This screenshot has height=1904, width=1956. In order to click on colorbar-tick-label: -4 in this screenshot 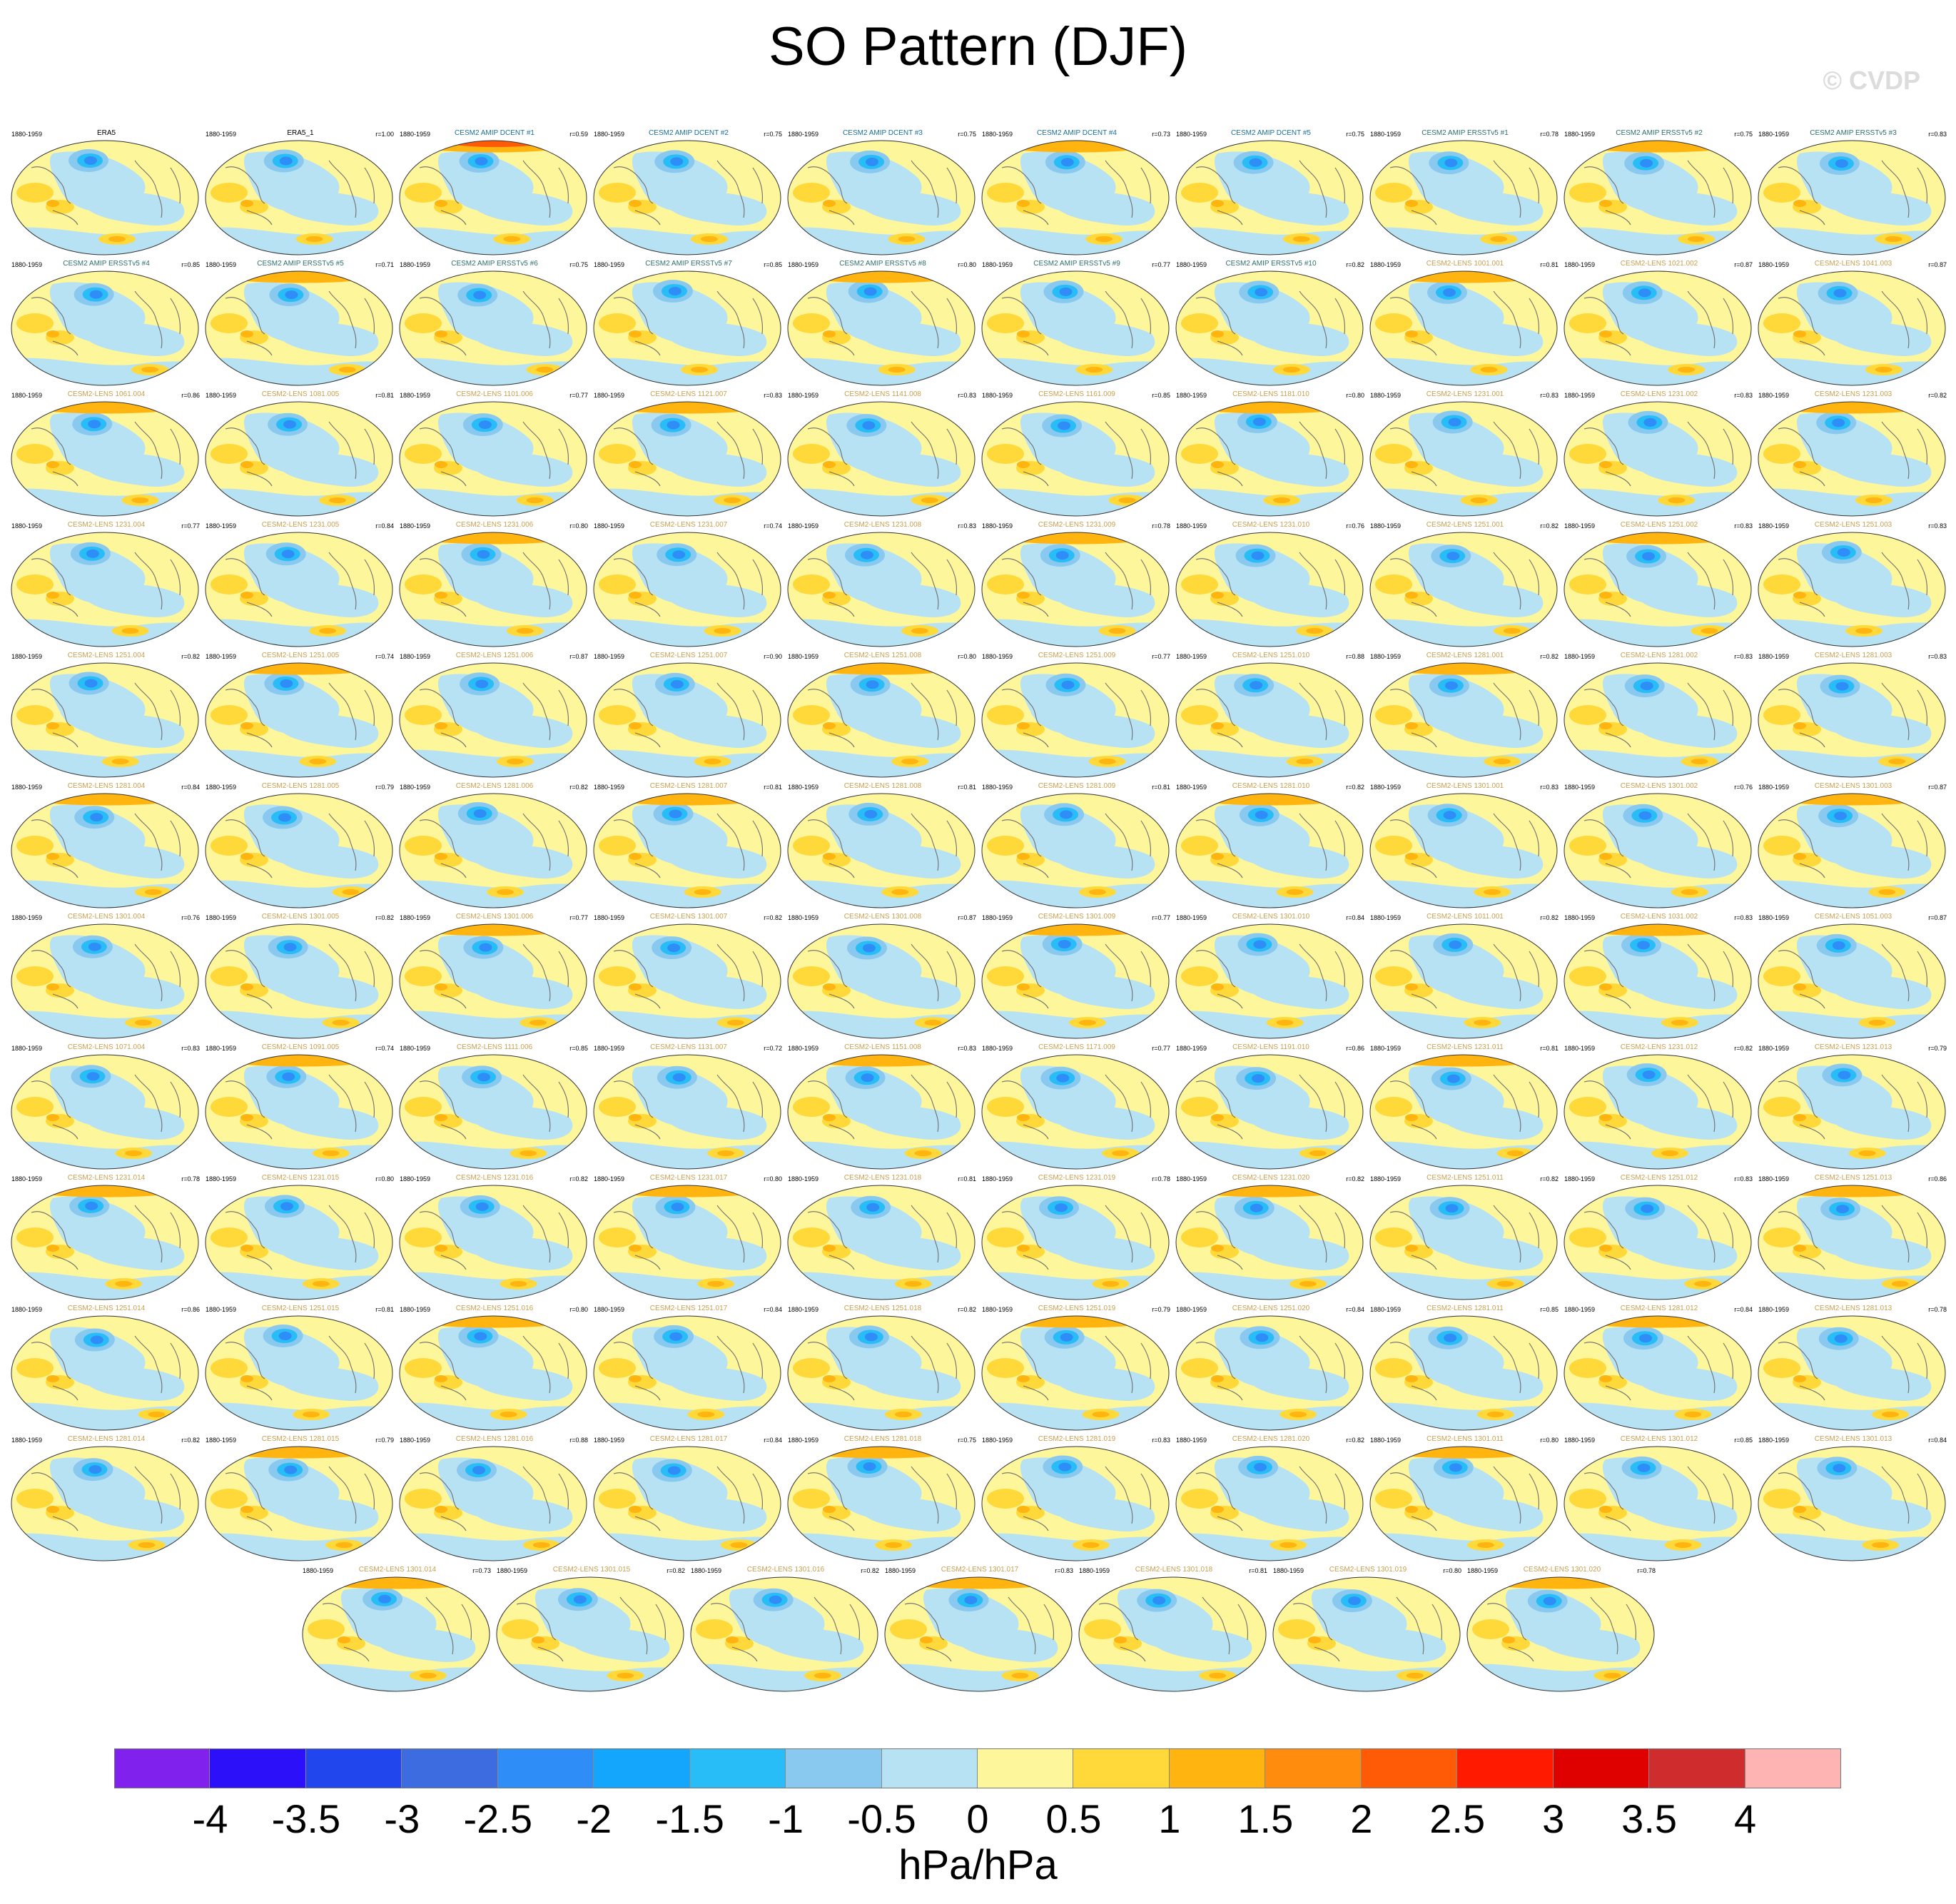, I will do `click(210, 1818)`.